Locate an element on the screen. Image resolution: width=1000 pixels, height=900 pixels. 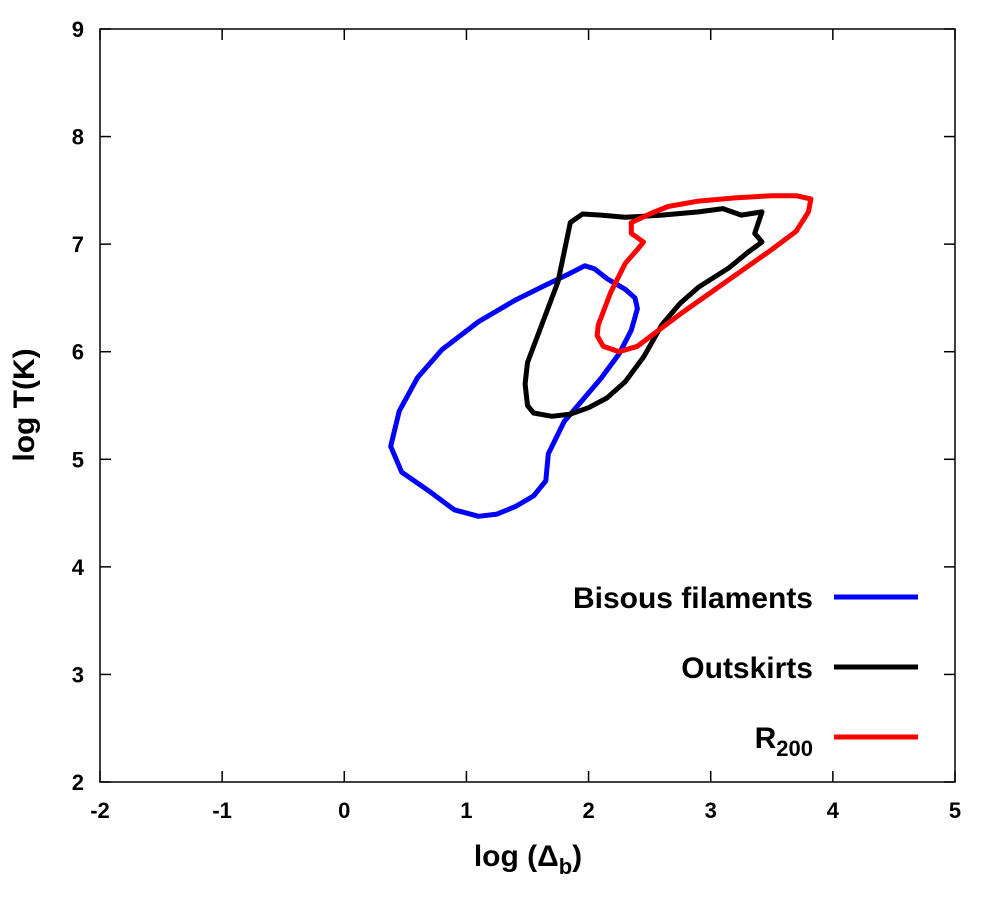
x-tick-label: 4 is located at coordinates (833, 810).